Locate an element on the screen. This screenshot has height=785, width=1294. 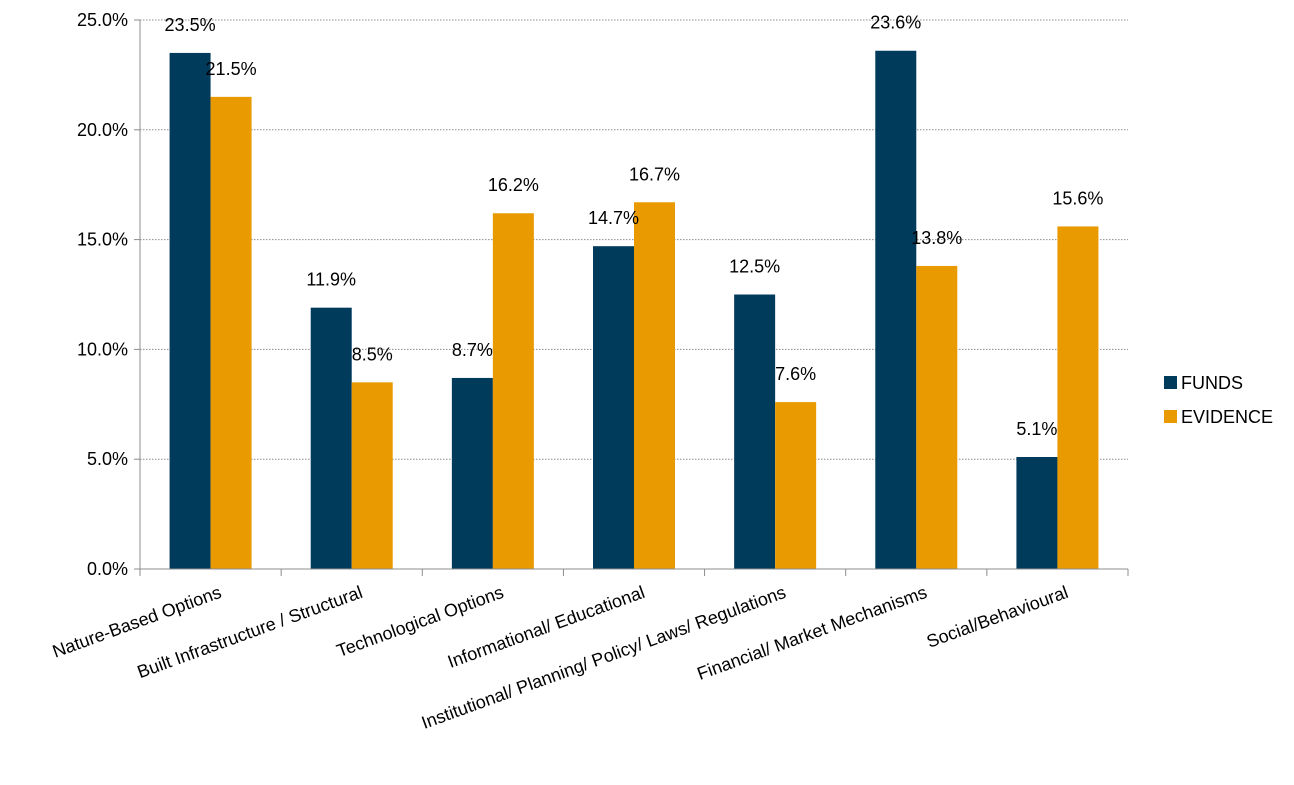
data-label-funds: 23.6% is located at coordinates (895, 23).